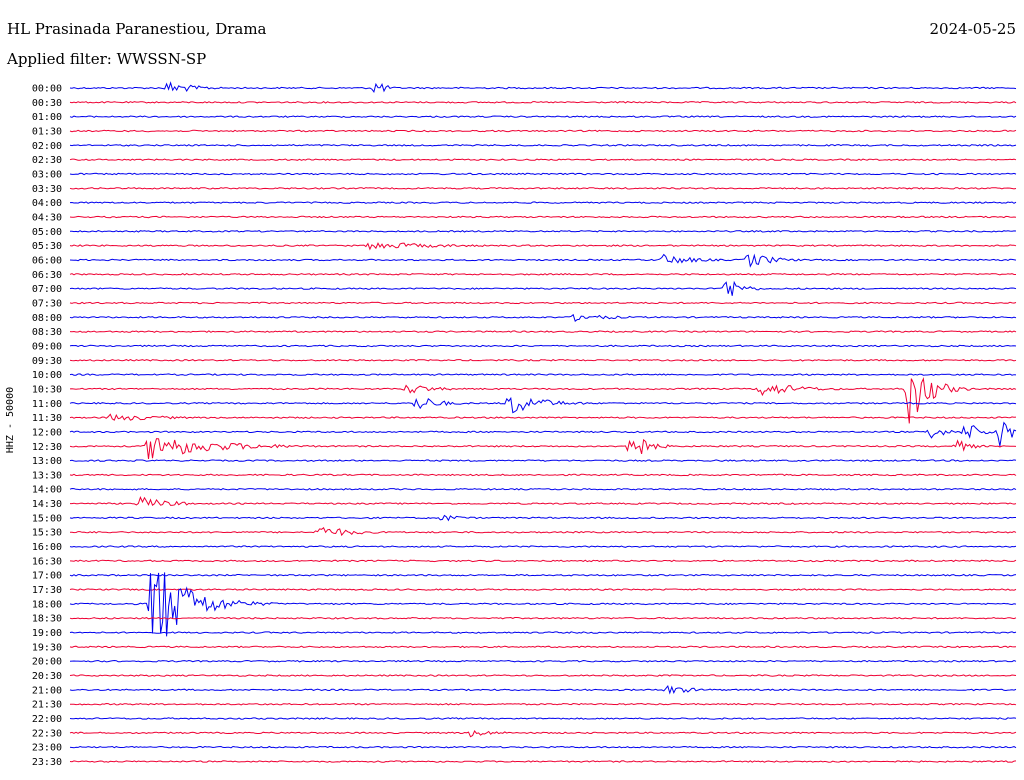 Image resolution: width=1024 pixels, height=780 pixels. Describe the element at coordinates (47, 633) in the screenshot. I see `row-time-label: 19:00` at that location.